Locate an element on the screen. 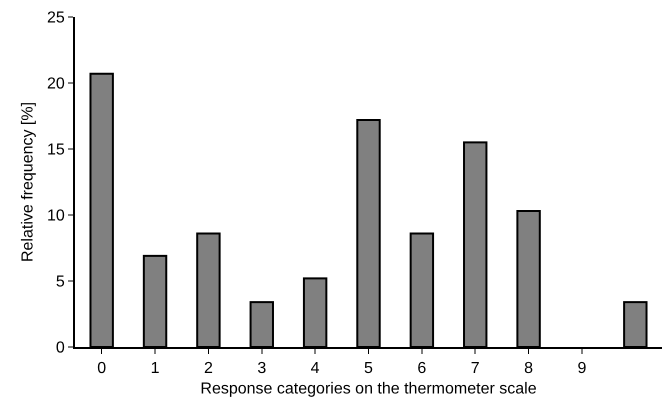 The image size is (666, 404). y-tick-label: 0 is located at coordinates (60, 348).